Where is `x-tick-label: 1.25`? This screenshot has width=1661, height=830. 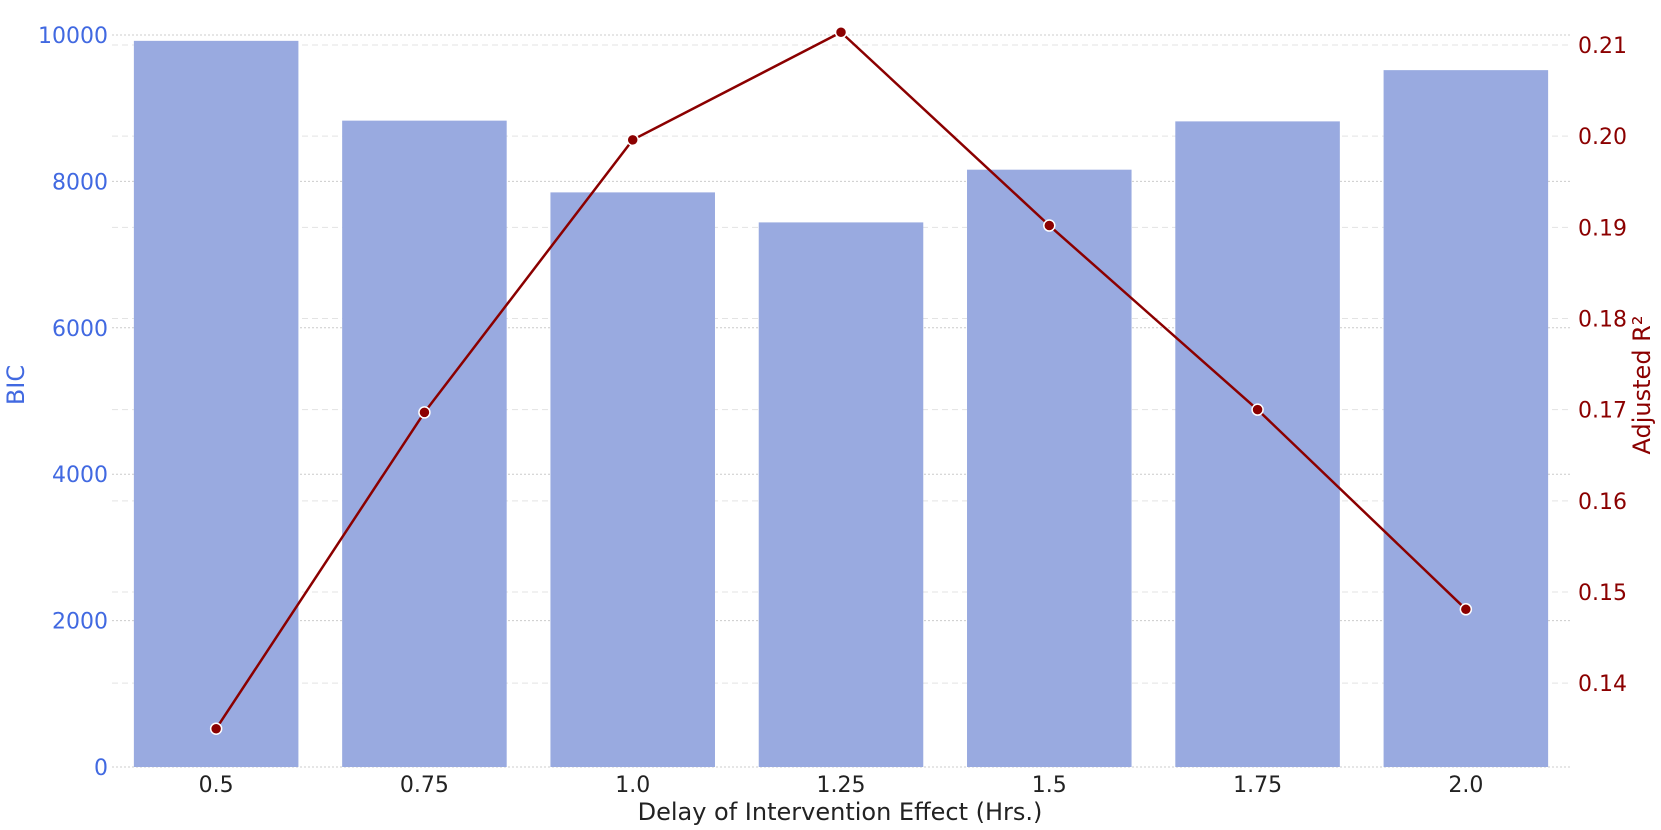
x-tick-label: 1.25 is located at coordinates (841, 785).